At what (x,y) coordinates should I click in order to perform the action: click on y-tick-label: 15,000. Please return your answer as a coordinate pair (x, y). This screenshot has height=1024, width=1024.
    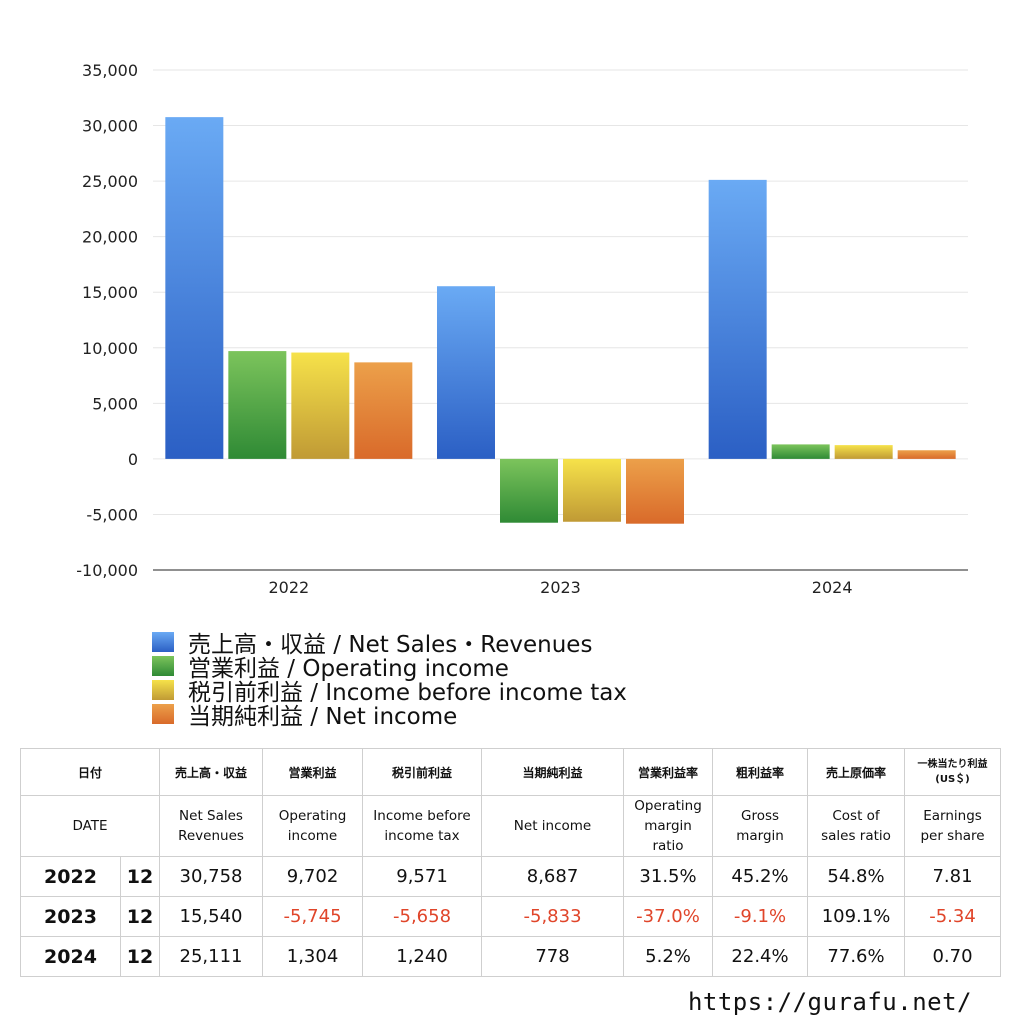
    Looking at the image, I should click on (110, 292).